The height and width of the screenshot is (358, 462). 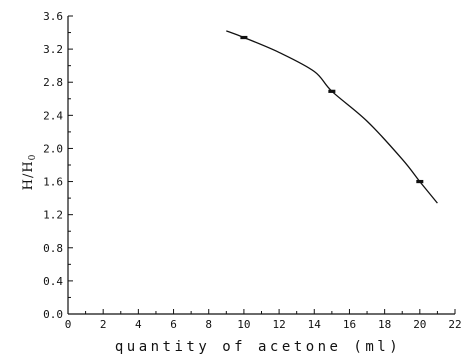 I want to click on y-tick-label: 3.6, so click(x=53, y=16).